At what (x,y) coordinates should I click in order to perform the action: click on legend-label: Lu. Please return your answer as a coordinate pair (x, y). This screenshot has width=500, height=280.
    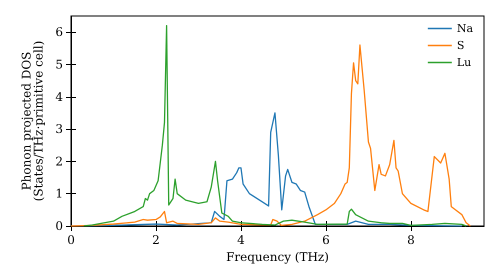
    Looking at the image, I should click on (464, 62).